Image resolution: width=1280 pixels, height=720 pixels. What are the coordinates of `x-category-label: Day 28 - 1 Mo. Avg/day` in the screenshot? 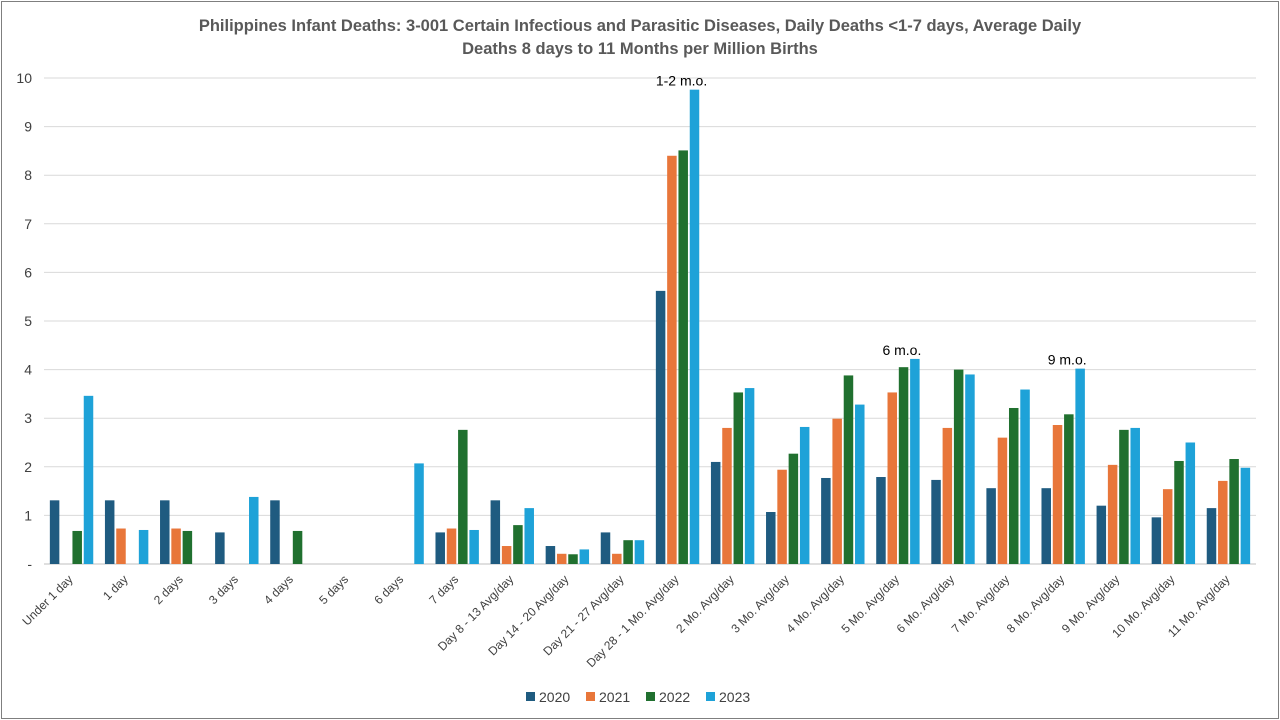 It's located at (633, 621).